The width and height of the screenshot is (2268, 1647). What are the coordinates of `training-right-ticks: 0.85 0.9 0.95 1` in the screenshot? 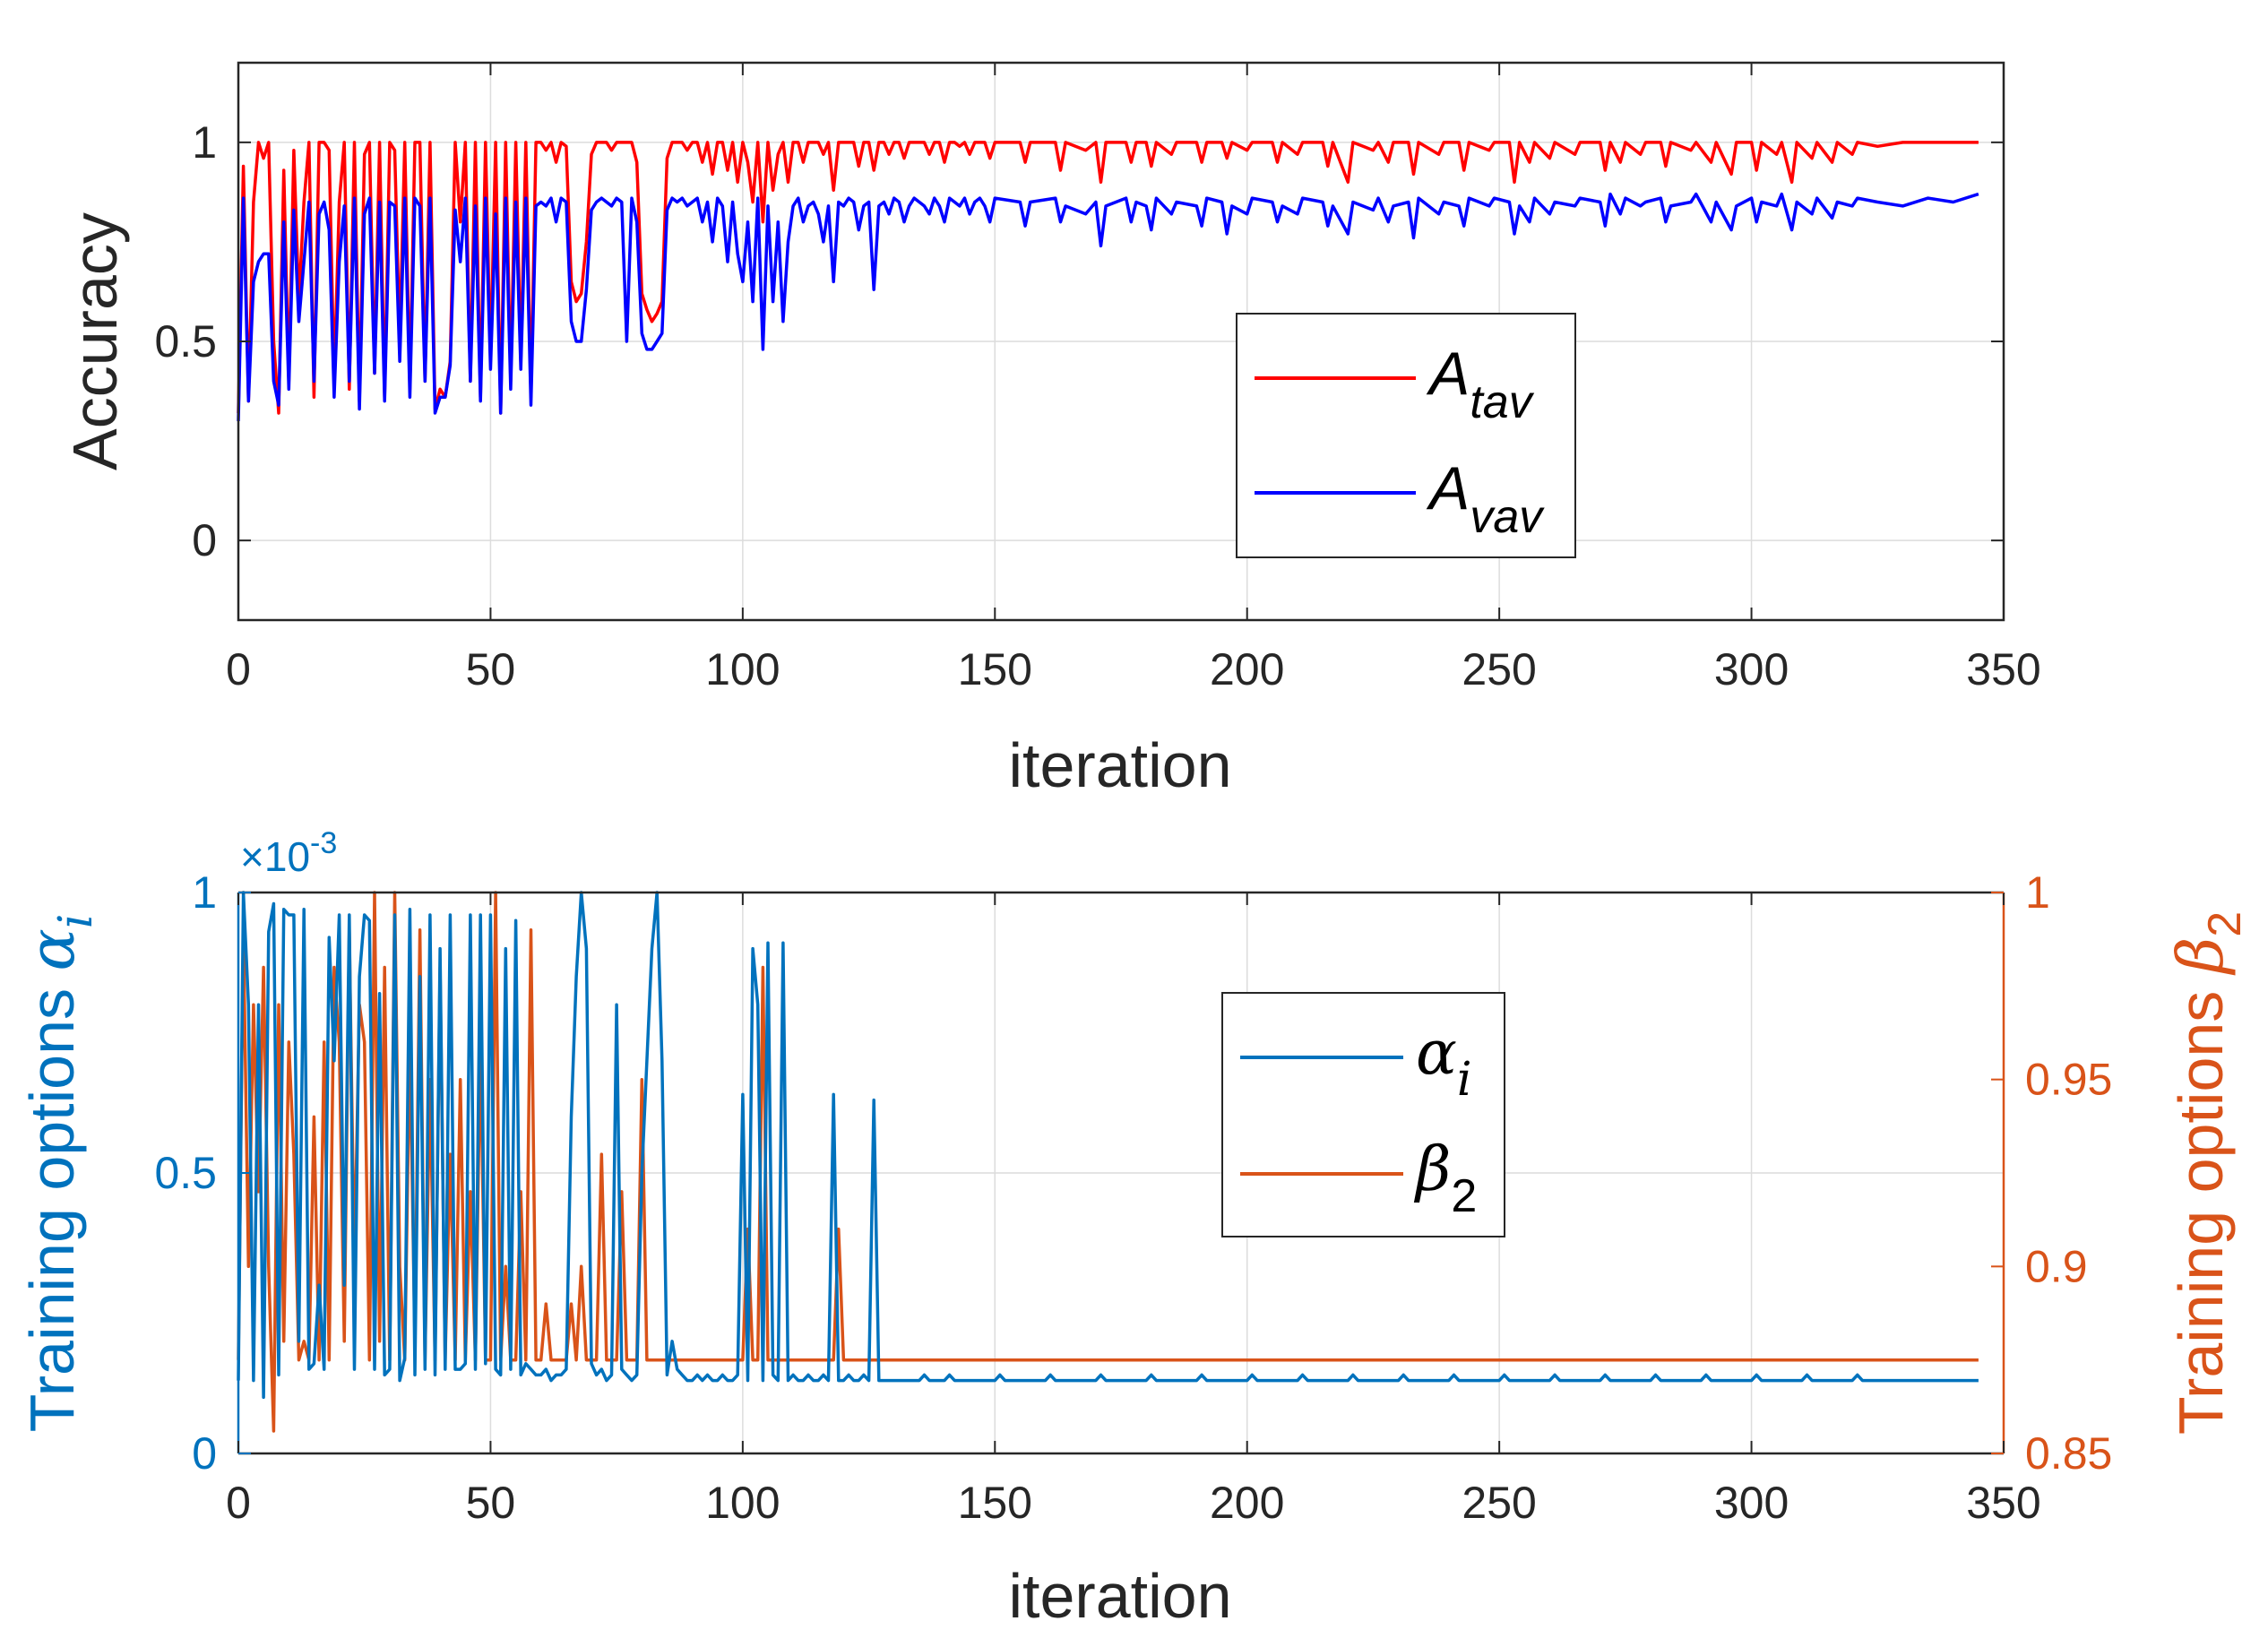 It's located at (2051, 1173).